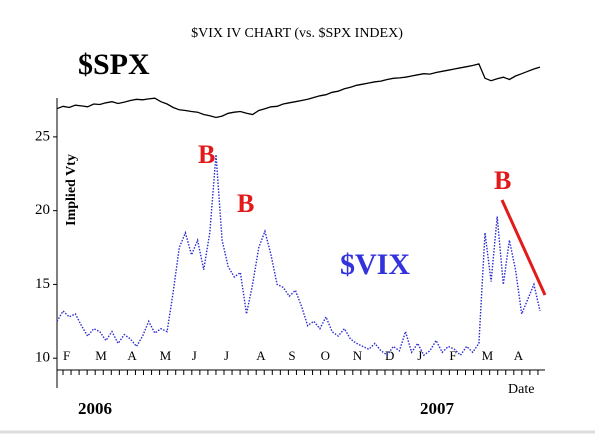 This screenshot has width=595, height=436. I want to click on chart-title: $VIX IV CHART (vs. $SPX INDEX), so click(297, 33).